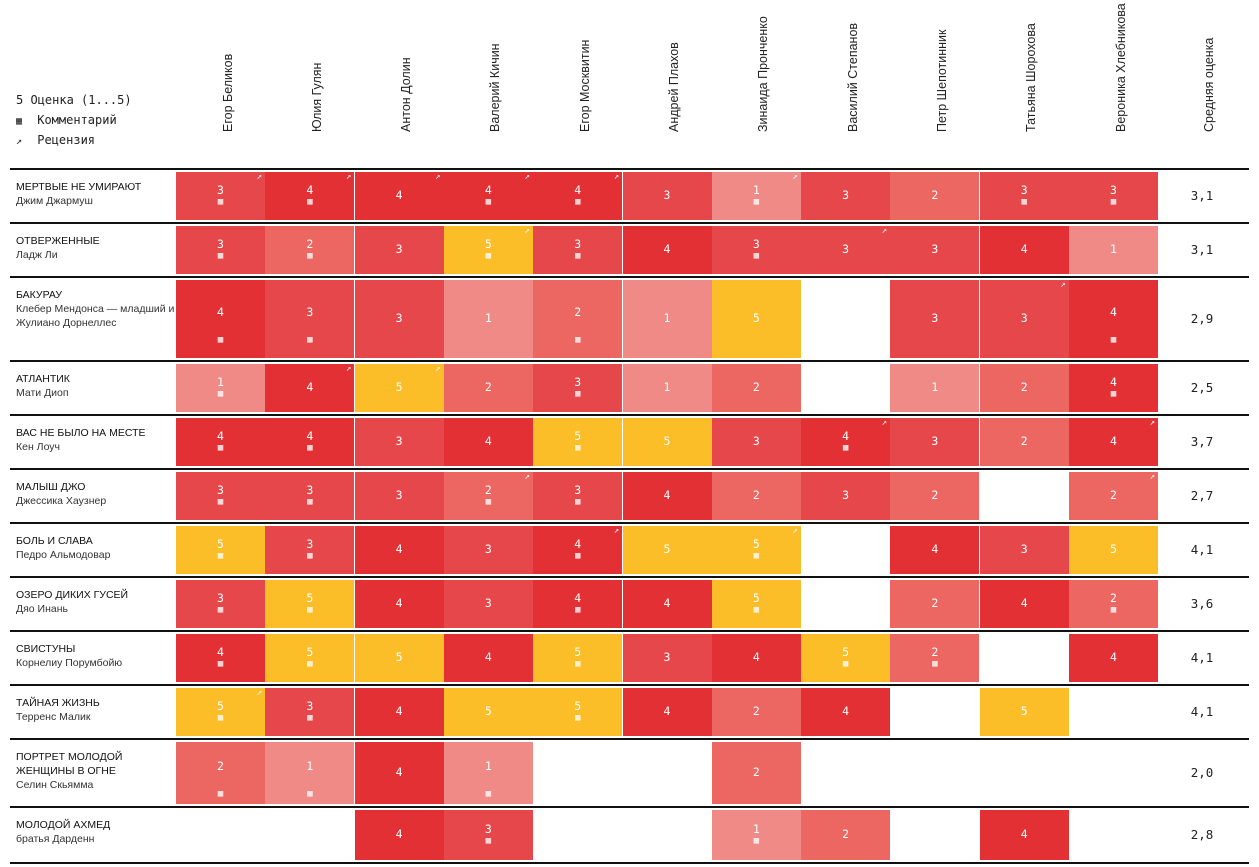 Image resolution: width=1259 pixels, height=867 pixels. What do you see at coordinates (399, 388) in the screenshot?
I see `score-cell: 5 ↗` at bounding box center [399, 388].